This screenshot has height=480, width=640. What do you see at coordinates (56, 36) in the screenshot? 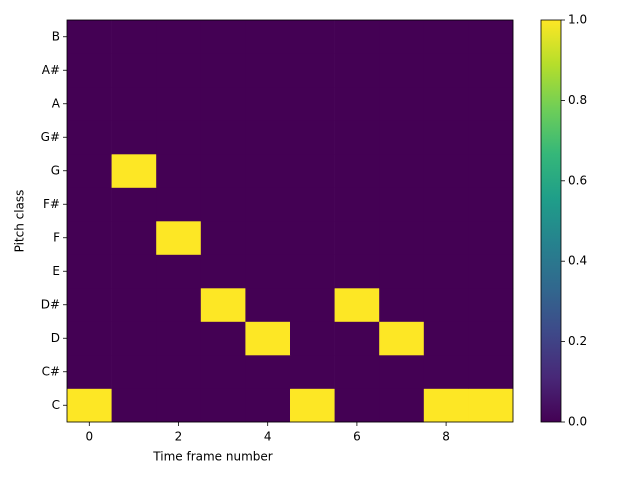
I see `y-tick-label: B` at bounding box center [56, 36].